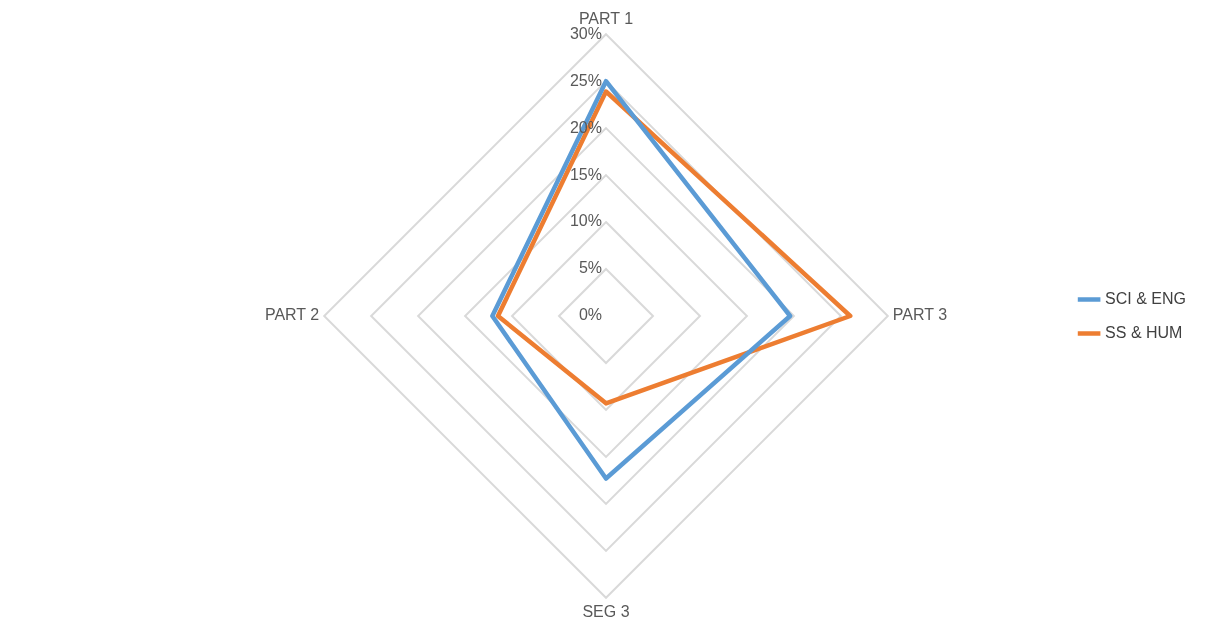  I want to click on y-tick-label: 5%, so click(590, 268).